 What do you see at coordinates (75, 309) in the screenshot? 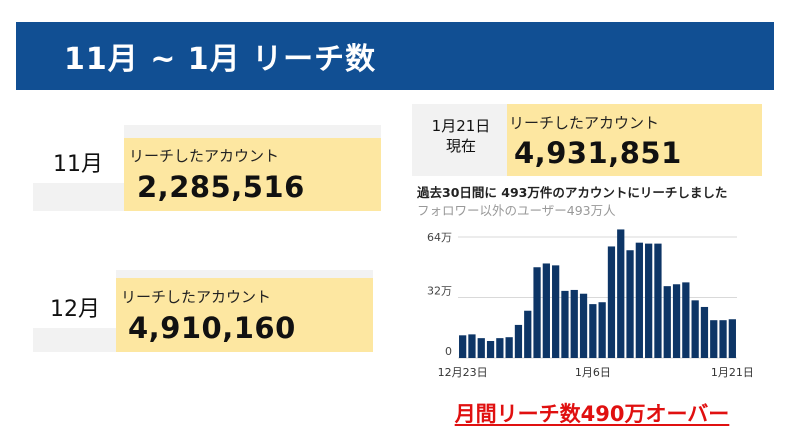
I see `december-month-label: 12月` at bounding box center [75, 309].